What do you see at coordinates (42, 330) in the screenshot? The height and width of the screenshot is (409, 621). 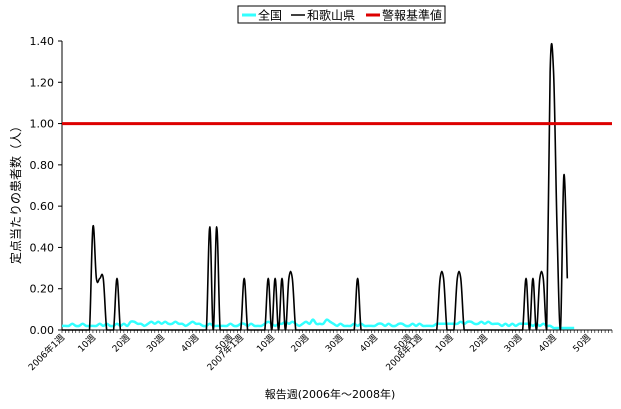 I see `y-tick-label: 0.00` at bounding box center [42, 330].